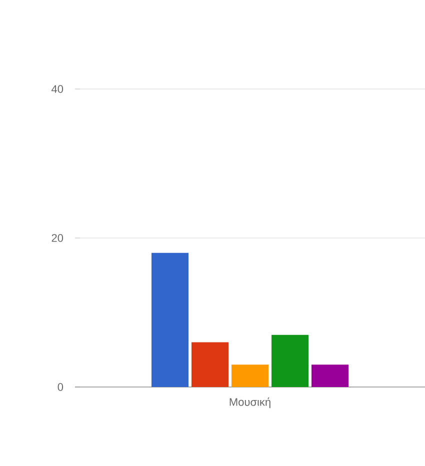  Describe the element at coordinates (57, 89) in the screenshot. I see `y-tick-label: 40` at that location.